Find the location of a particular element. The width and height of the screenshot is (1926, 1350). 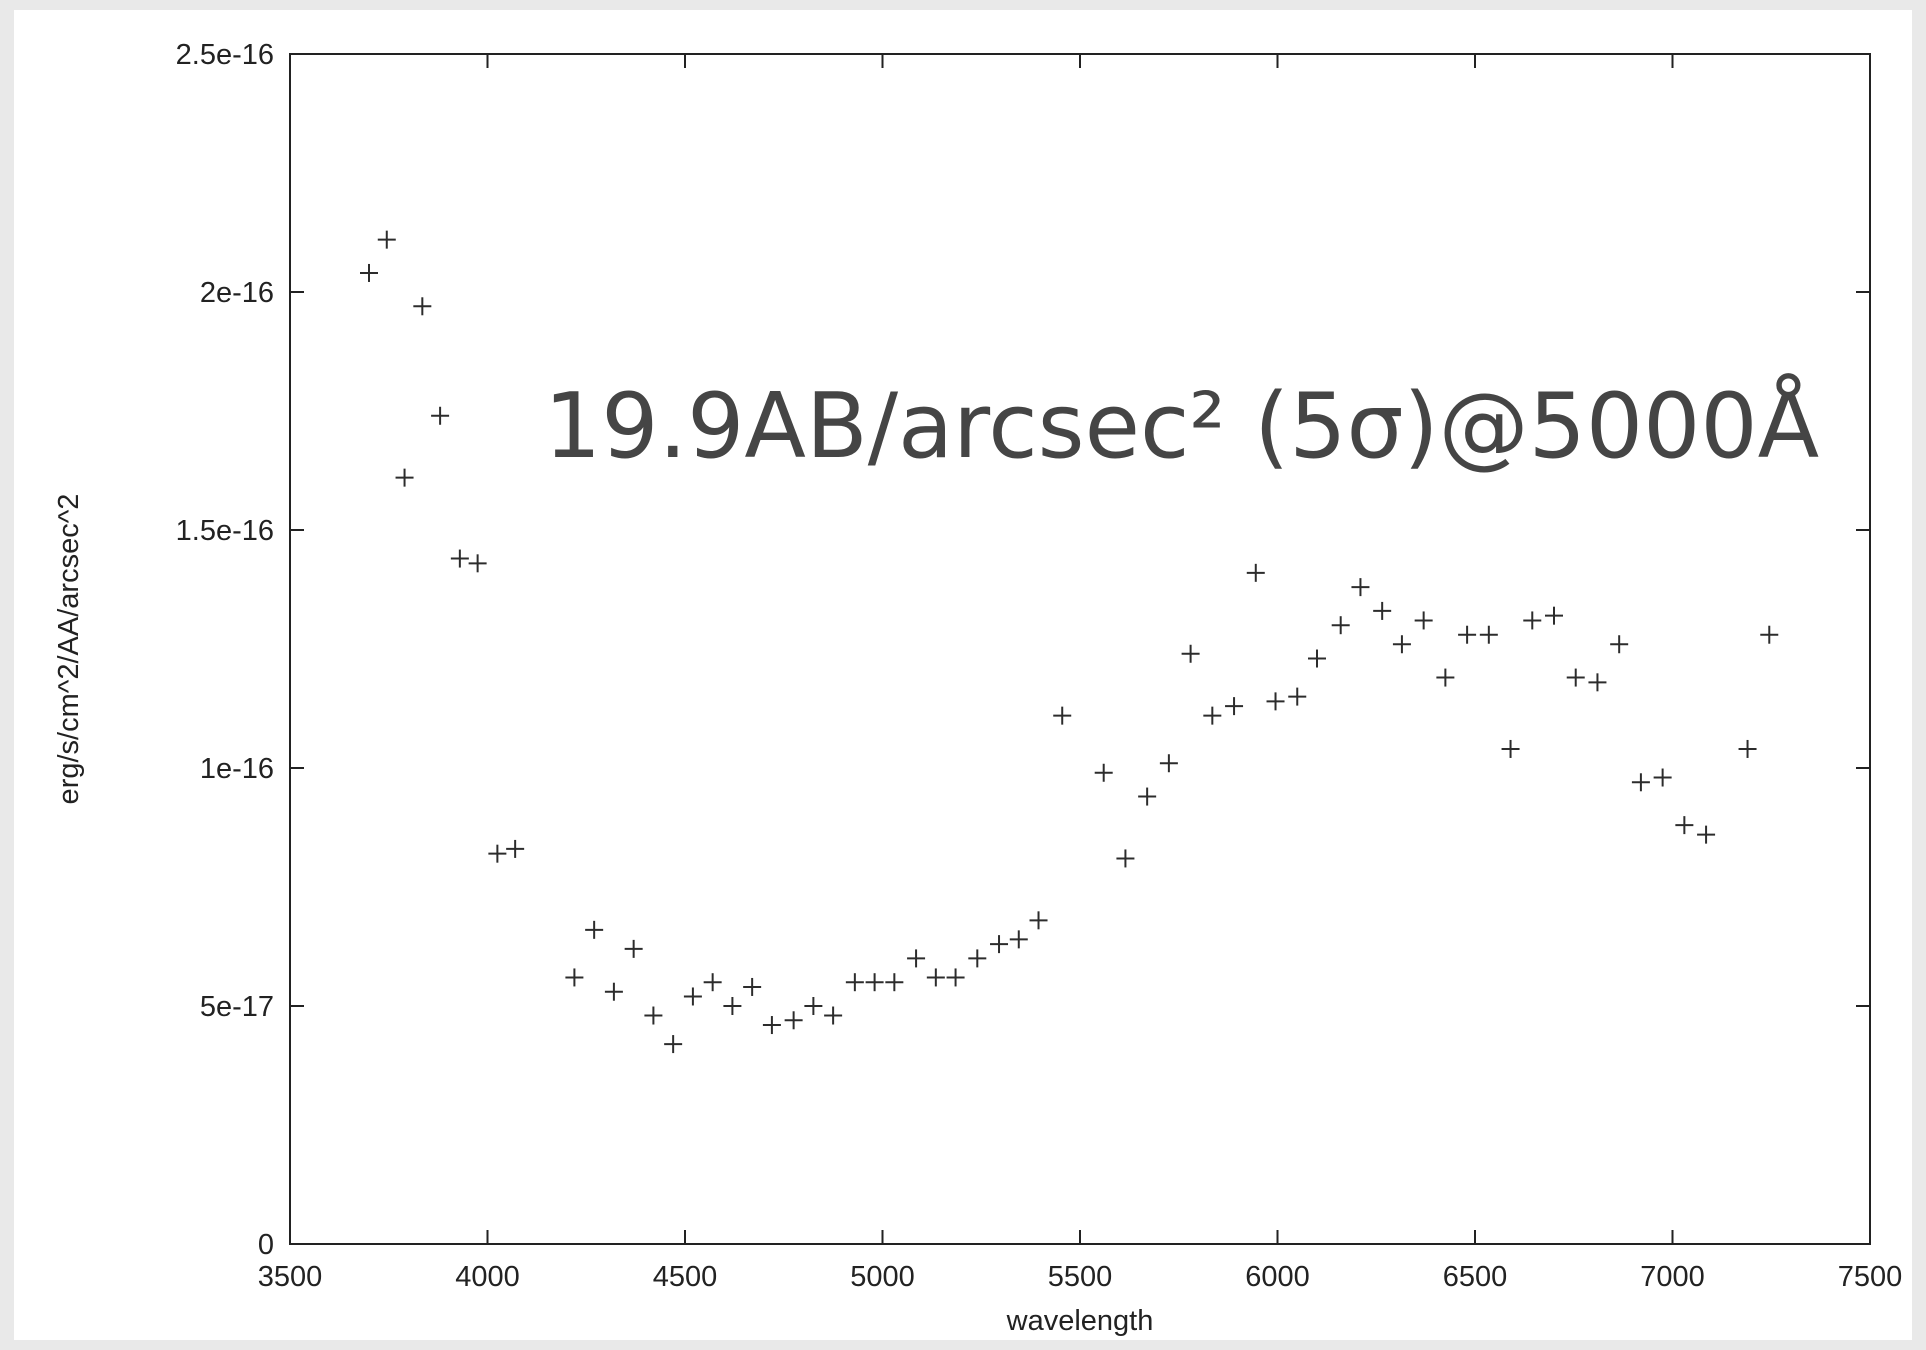

x-tick-label: 3500 is located at coordinates (290, 1277).